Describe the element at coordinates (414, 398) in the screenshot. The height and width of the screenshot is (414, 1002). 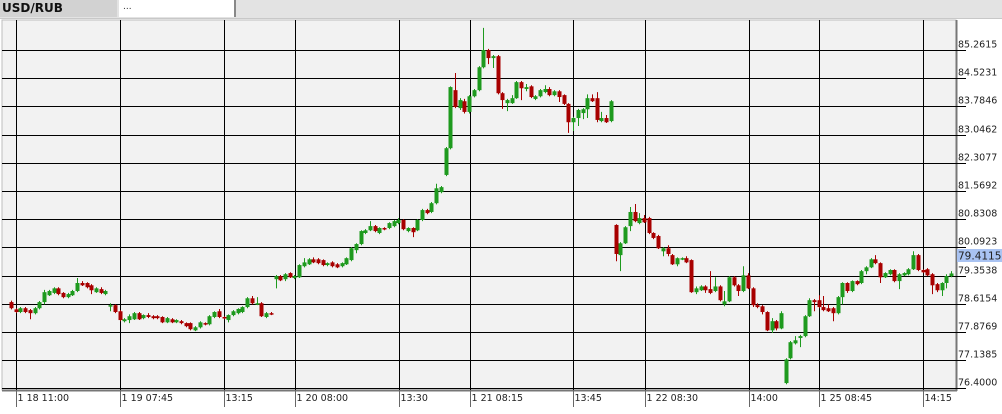
I see `x-tick-label: 13:30` at that location.